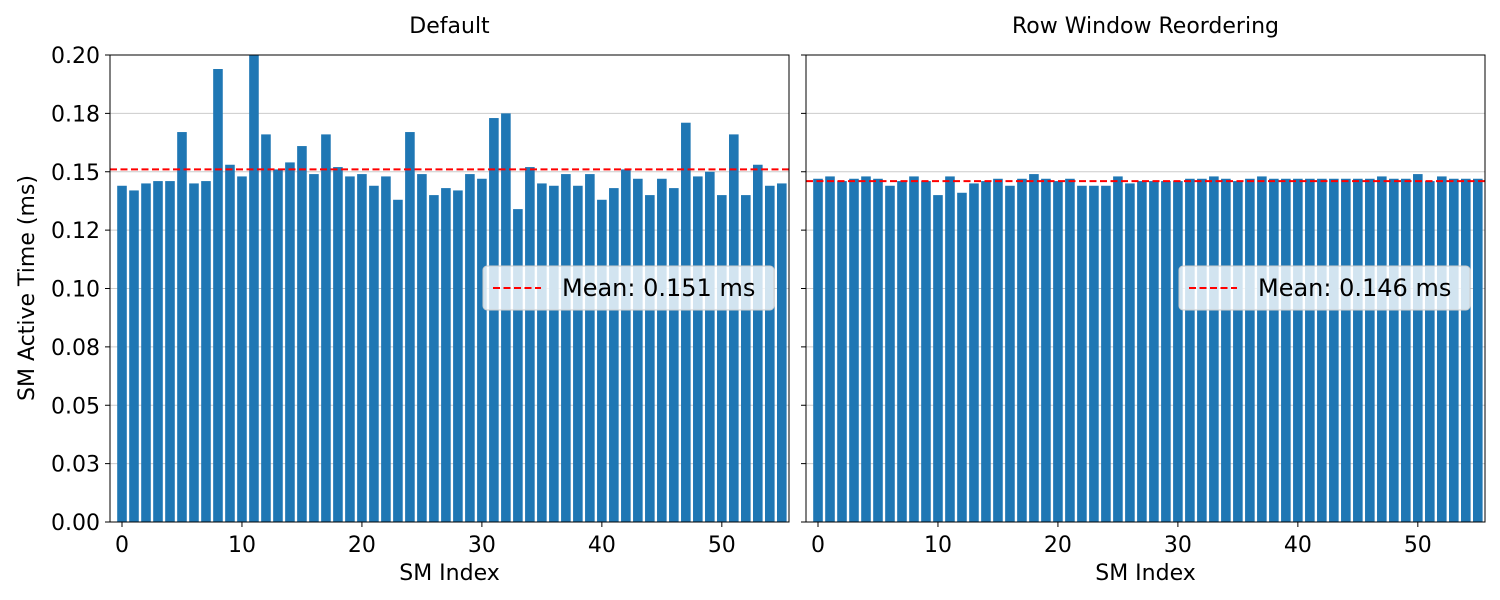  Describe the element at coordinates (122, 545) in the screenshot. I see `x-tick-label: 0` at that location.